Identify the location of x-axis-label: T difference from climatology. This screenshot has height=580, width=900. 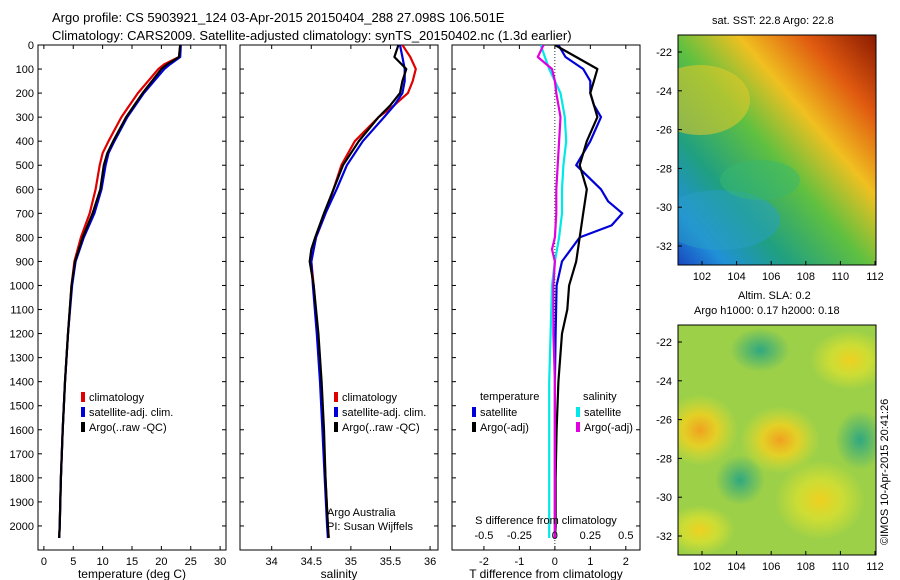
(546, 573).